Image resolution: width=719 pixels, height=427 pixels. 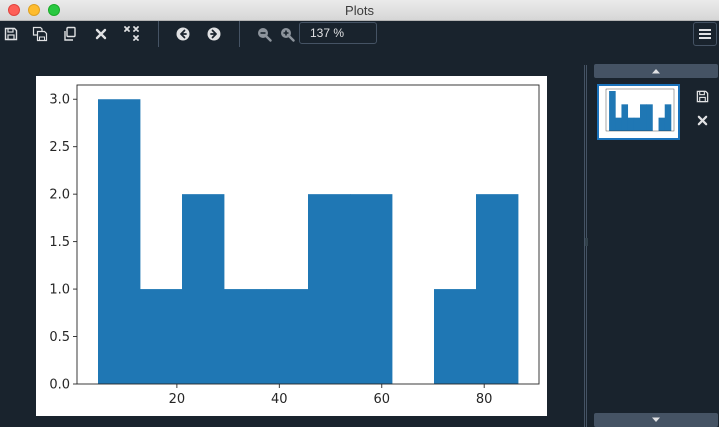 I want to click on copy-plot-button, so click(x=70, y=34).